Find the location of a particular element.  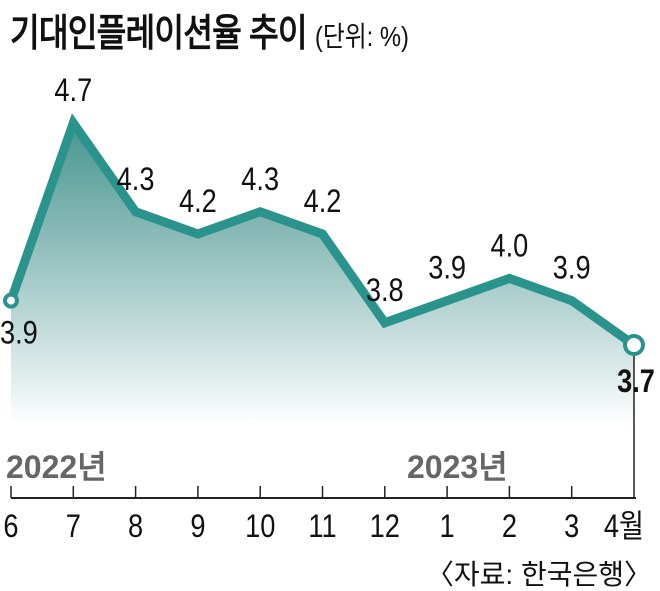

source-note: 〈자료: 한국은행〉 is located at coordinates (539, 574).